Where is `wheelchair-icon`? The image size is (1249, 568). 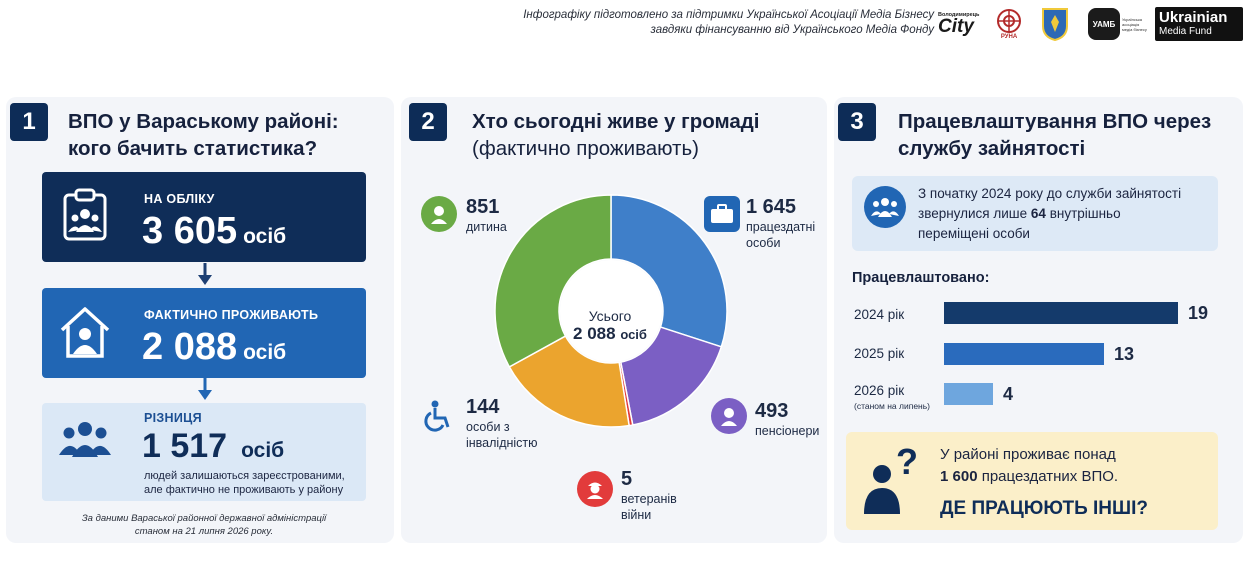
wheelchair-icon is located at coordinates (438, 416).